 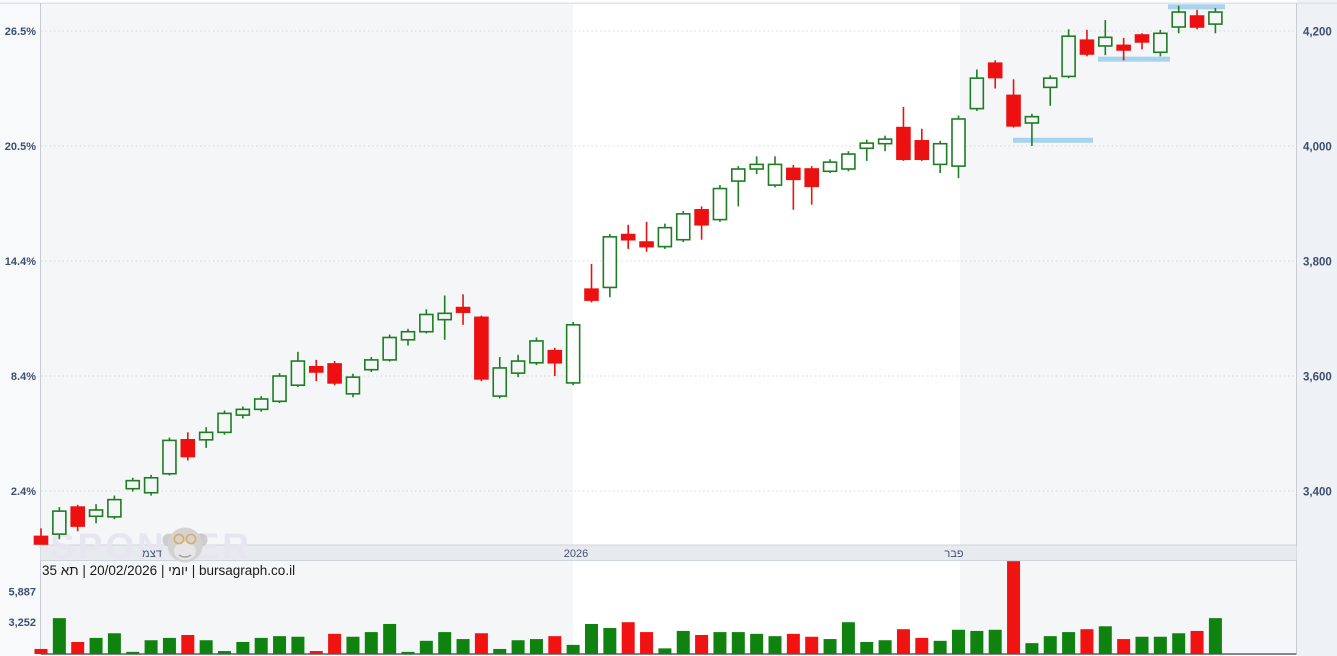 I want to click on volume-layer, so click(x=628, y=607).